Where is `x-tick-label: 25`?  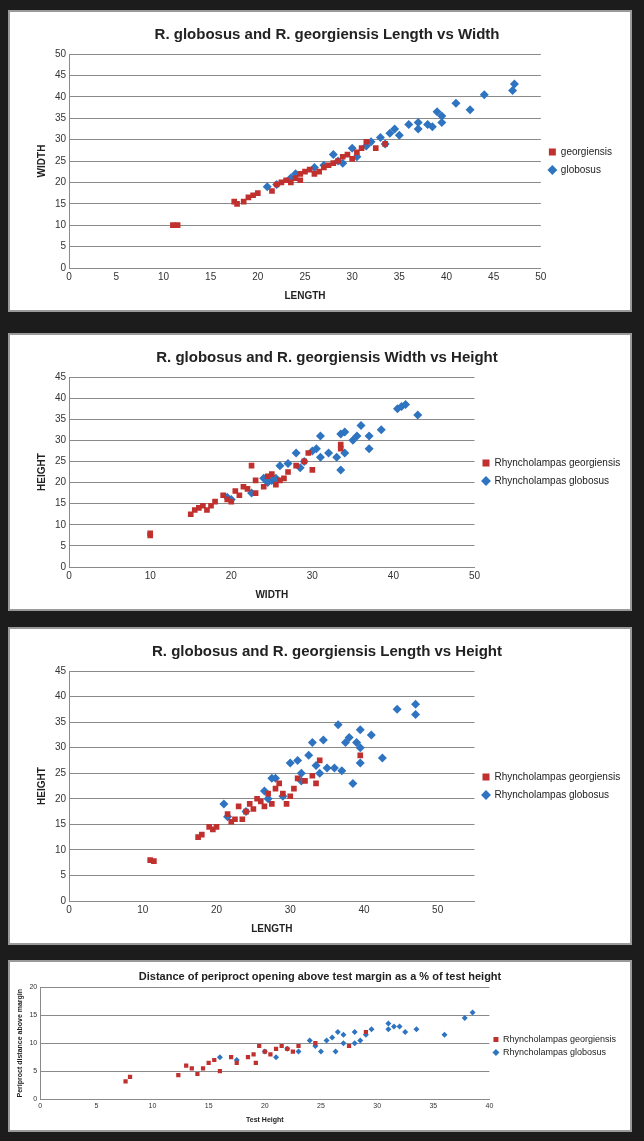
x-tick-label: 25 is located at coordinates (305, 276).